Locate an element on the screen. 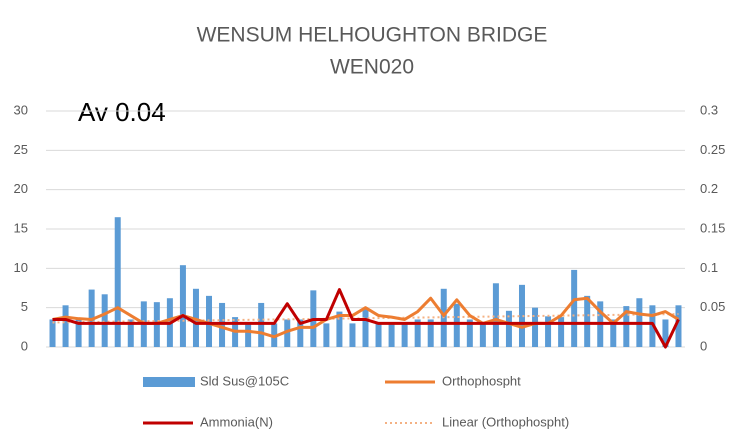 The width and height of the screenshot is (743, 444). legend-label: Sld Sus@105C is located at coordinates (244, 380).